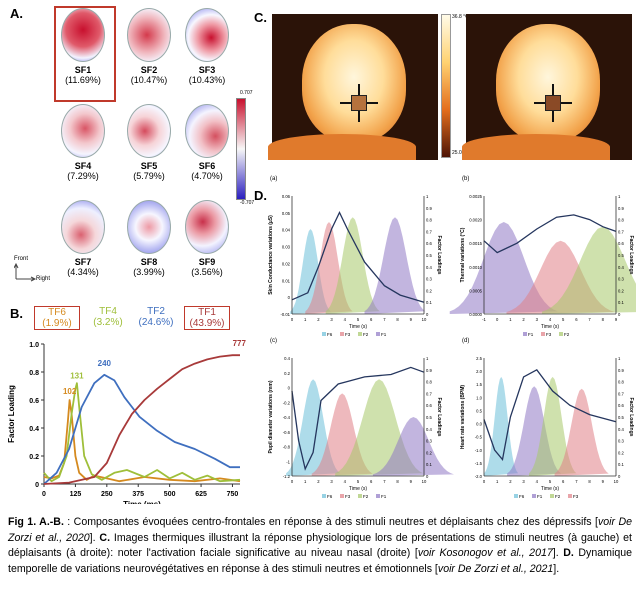 The width and height of the screenshot is (640, 611). Describe the element at coordinates (465, 341) in the screenshot. I see `subplot-tag: (d)` at that location.